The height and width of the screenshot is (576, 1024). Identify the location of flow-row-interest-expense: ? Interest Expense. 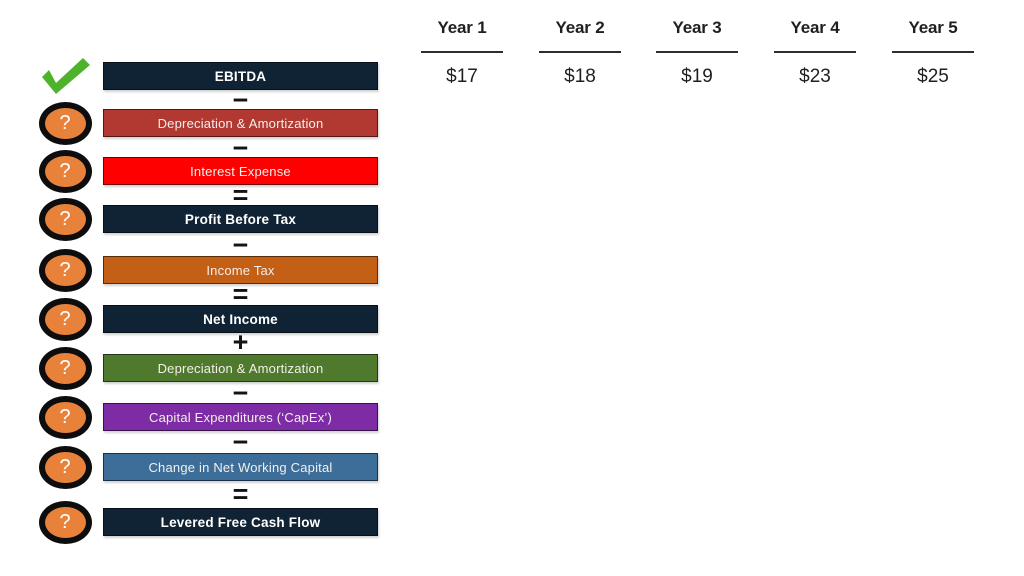
(200, 171).